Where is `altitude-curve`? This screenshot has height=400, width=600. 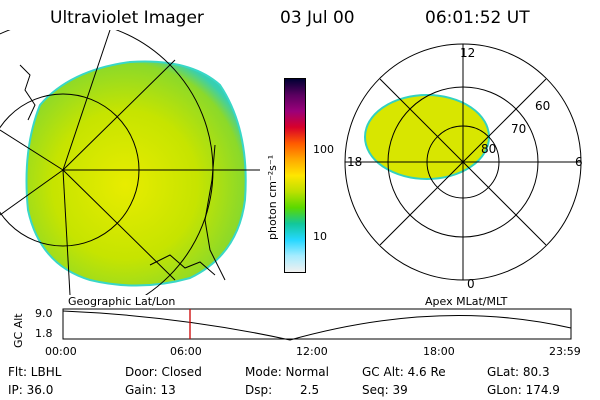
altitude-curve is located at coordinates (317, 325).